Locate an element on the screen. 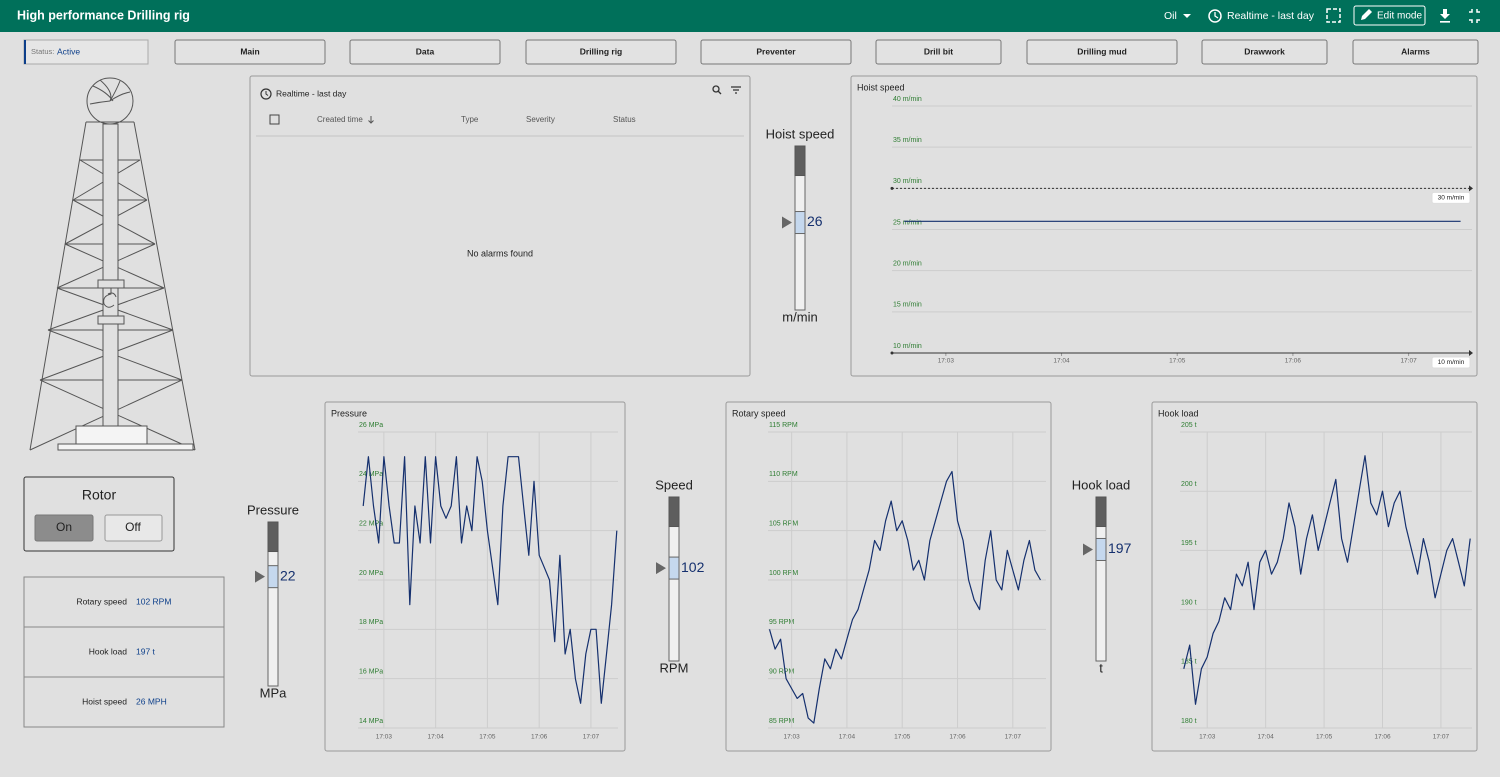 This screenshot has height=777, width=1500. tab-label: Drilling mud is located at coordinates (1102, 51).